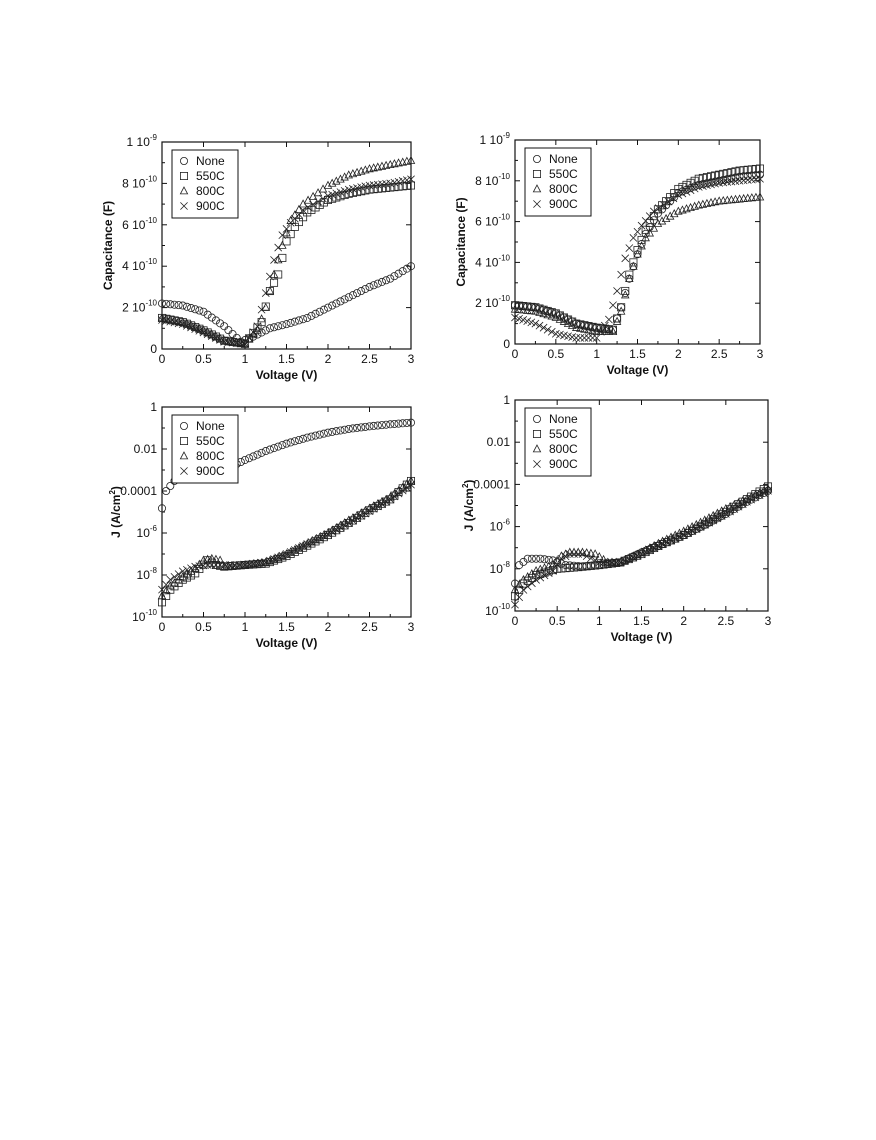  I want to click on series-550c, so click(641, 541).